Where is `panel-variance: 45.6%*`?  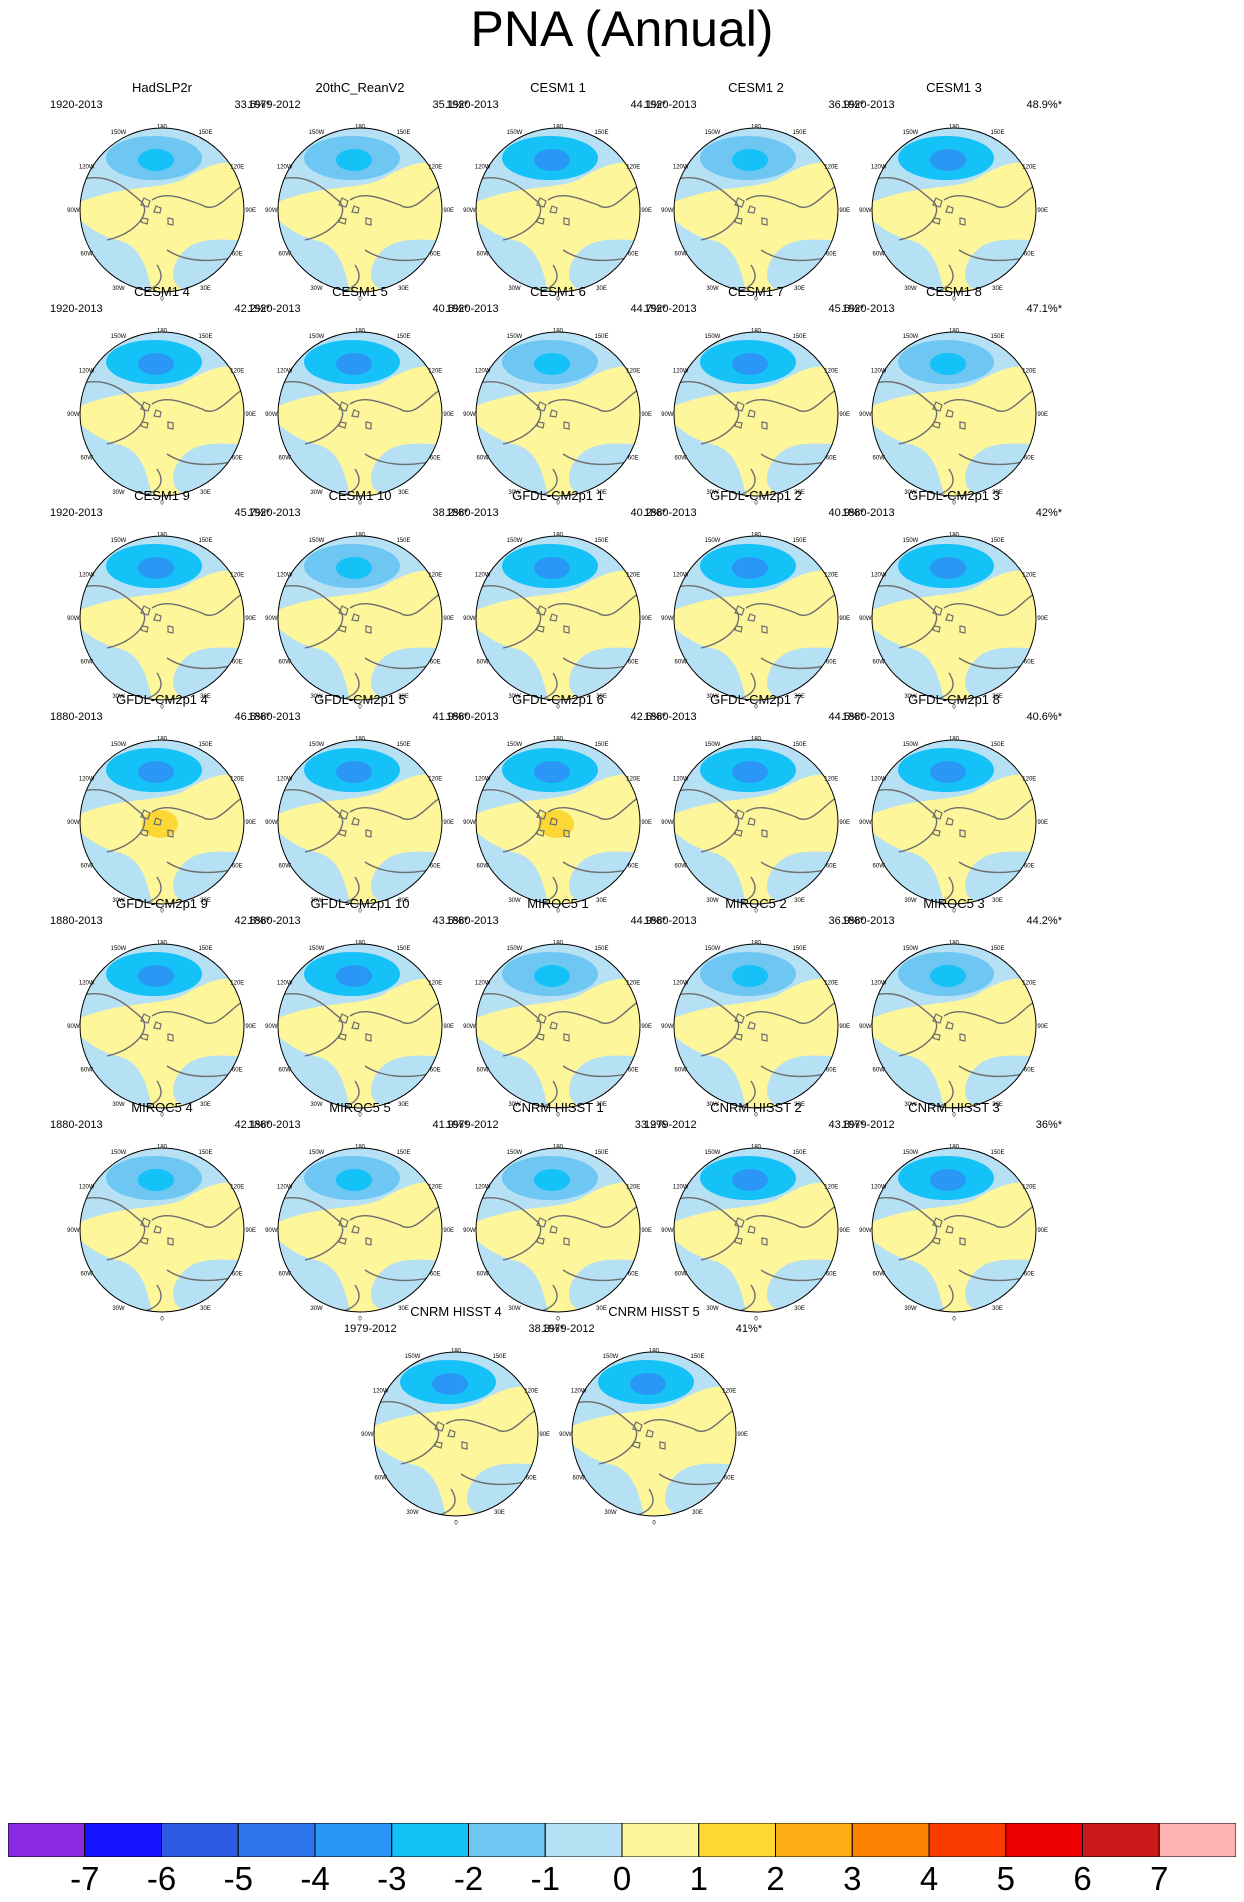
panel-variance: 45.6%* is located at coordinates (846, 309).